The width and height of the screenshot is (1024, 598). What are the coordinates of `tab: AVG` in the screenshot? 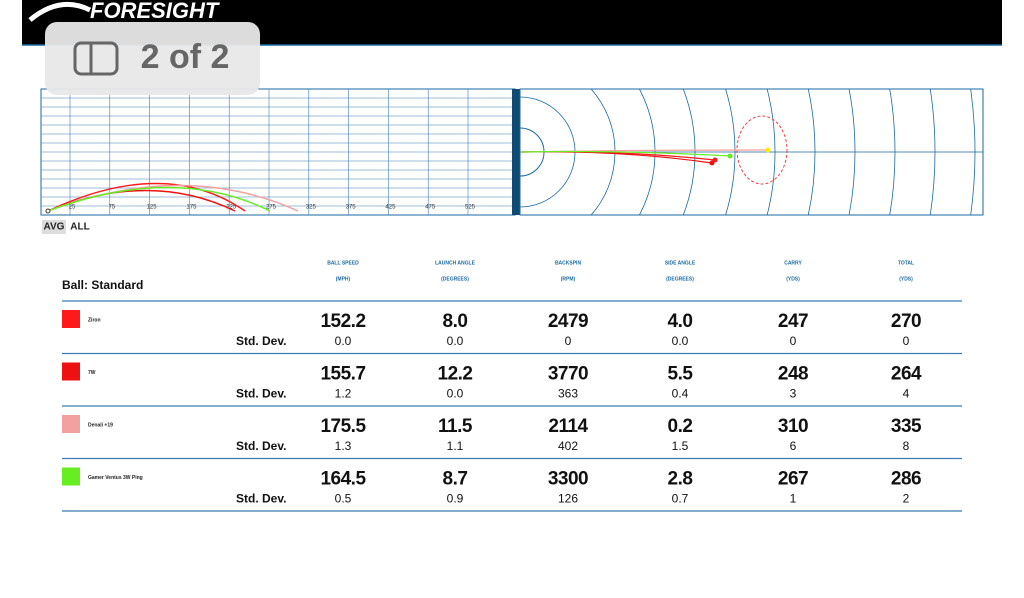 It's located at (54, 227).